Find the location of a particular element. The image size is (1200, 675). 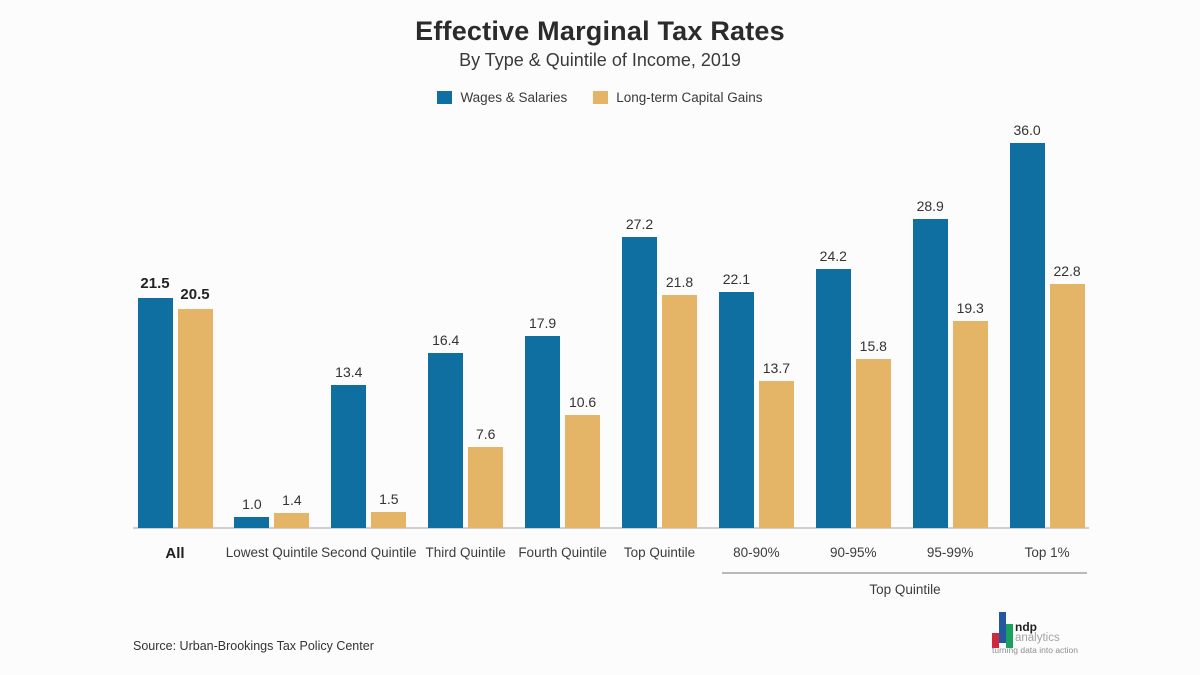

bar-wages-salaries-top-quintile is located at coordinates (639, 382).